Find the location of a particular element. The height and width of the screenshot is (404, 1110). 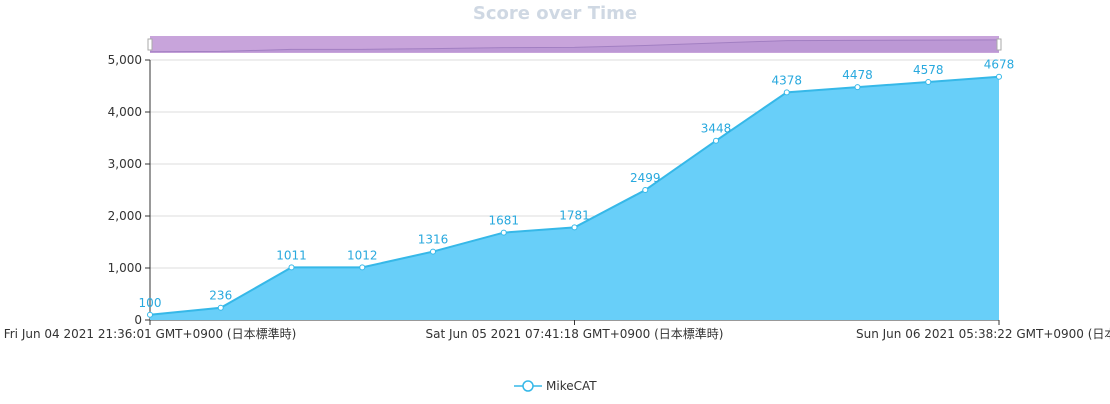

slider-preview-area is located at coordinates (574, 45).